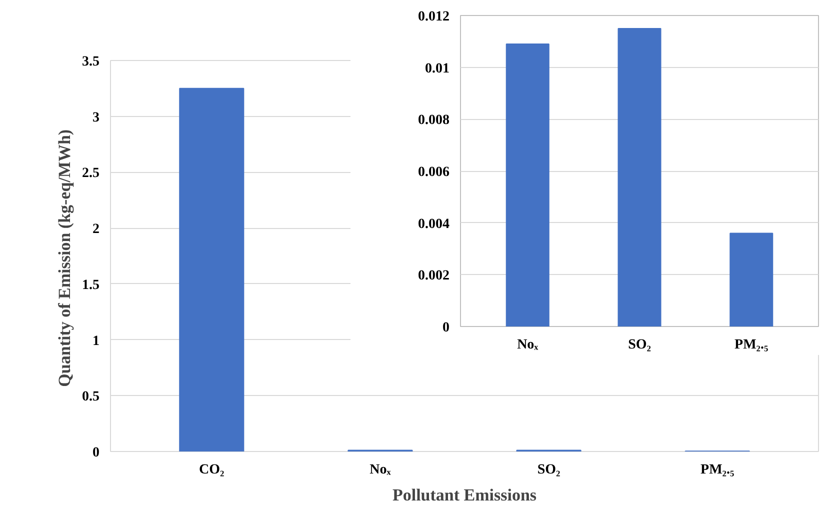 The image size is (838, 507). I want to click on y-tick-label: 2, so click(96, 230).